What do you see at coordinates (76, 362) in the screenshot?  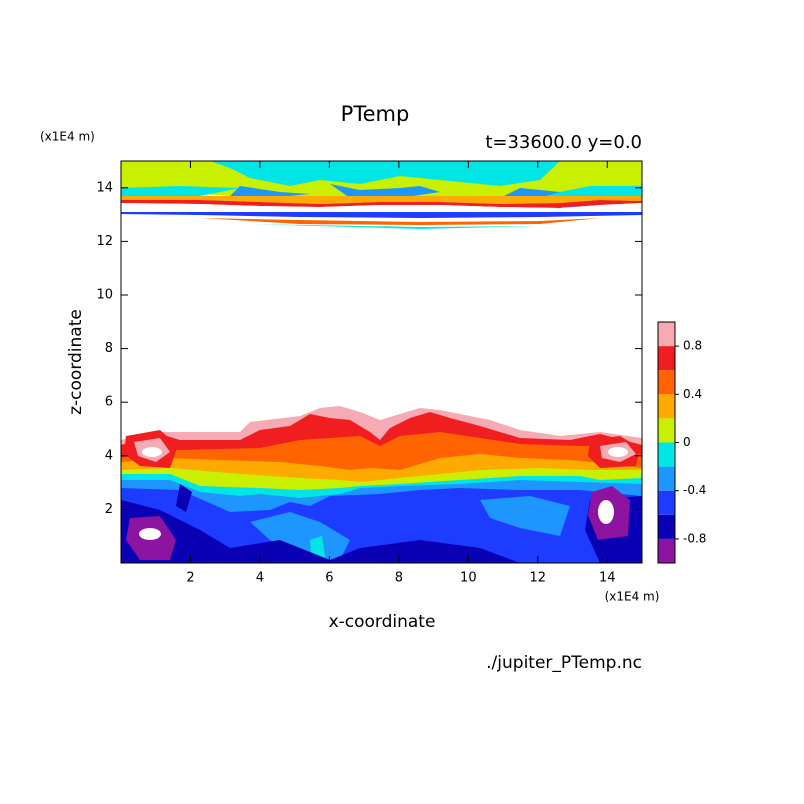 I see `y-axis-label: z-coordinate` at bounding box center [76, 362].